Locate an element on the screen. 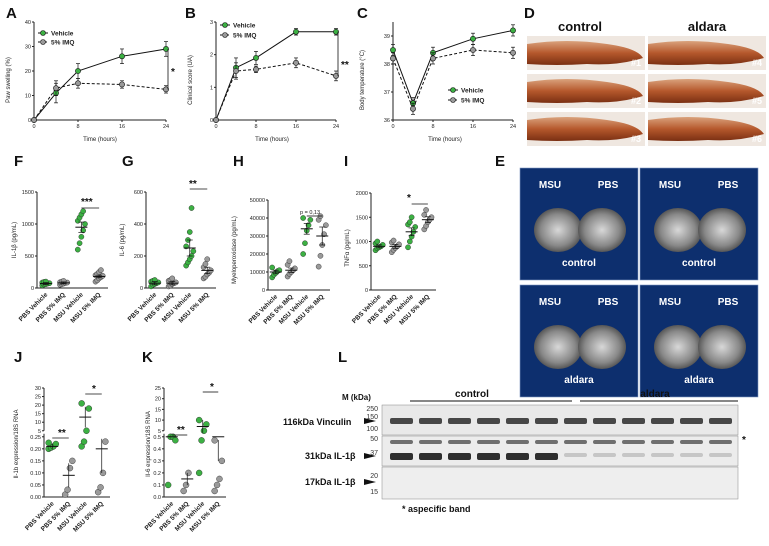 Image resolution: width=769 pixels, height=546 pixels. sig-b: ** is located at coordinates (345, 65).